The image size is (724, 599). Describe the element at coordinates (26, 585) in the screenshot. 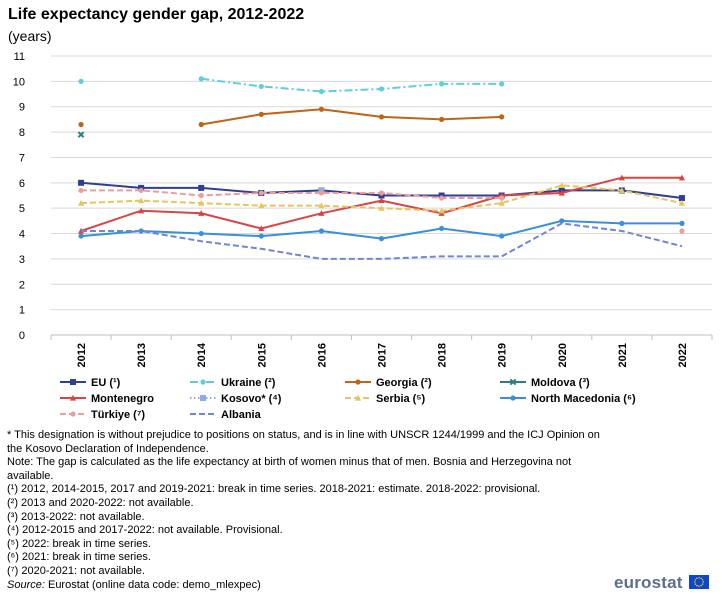

I see `source-label: Source:` at that location.